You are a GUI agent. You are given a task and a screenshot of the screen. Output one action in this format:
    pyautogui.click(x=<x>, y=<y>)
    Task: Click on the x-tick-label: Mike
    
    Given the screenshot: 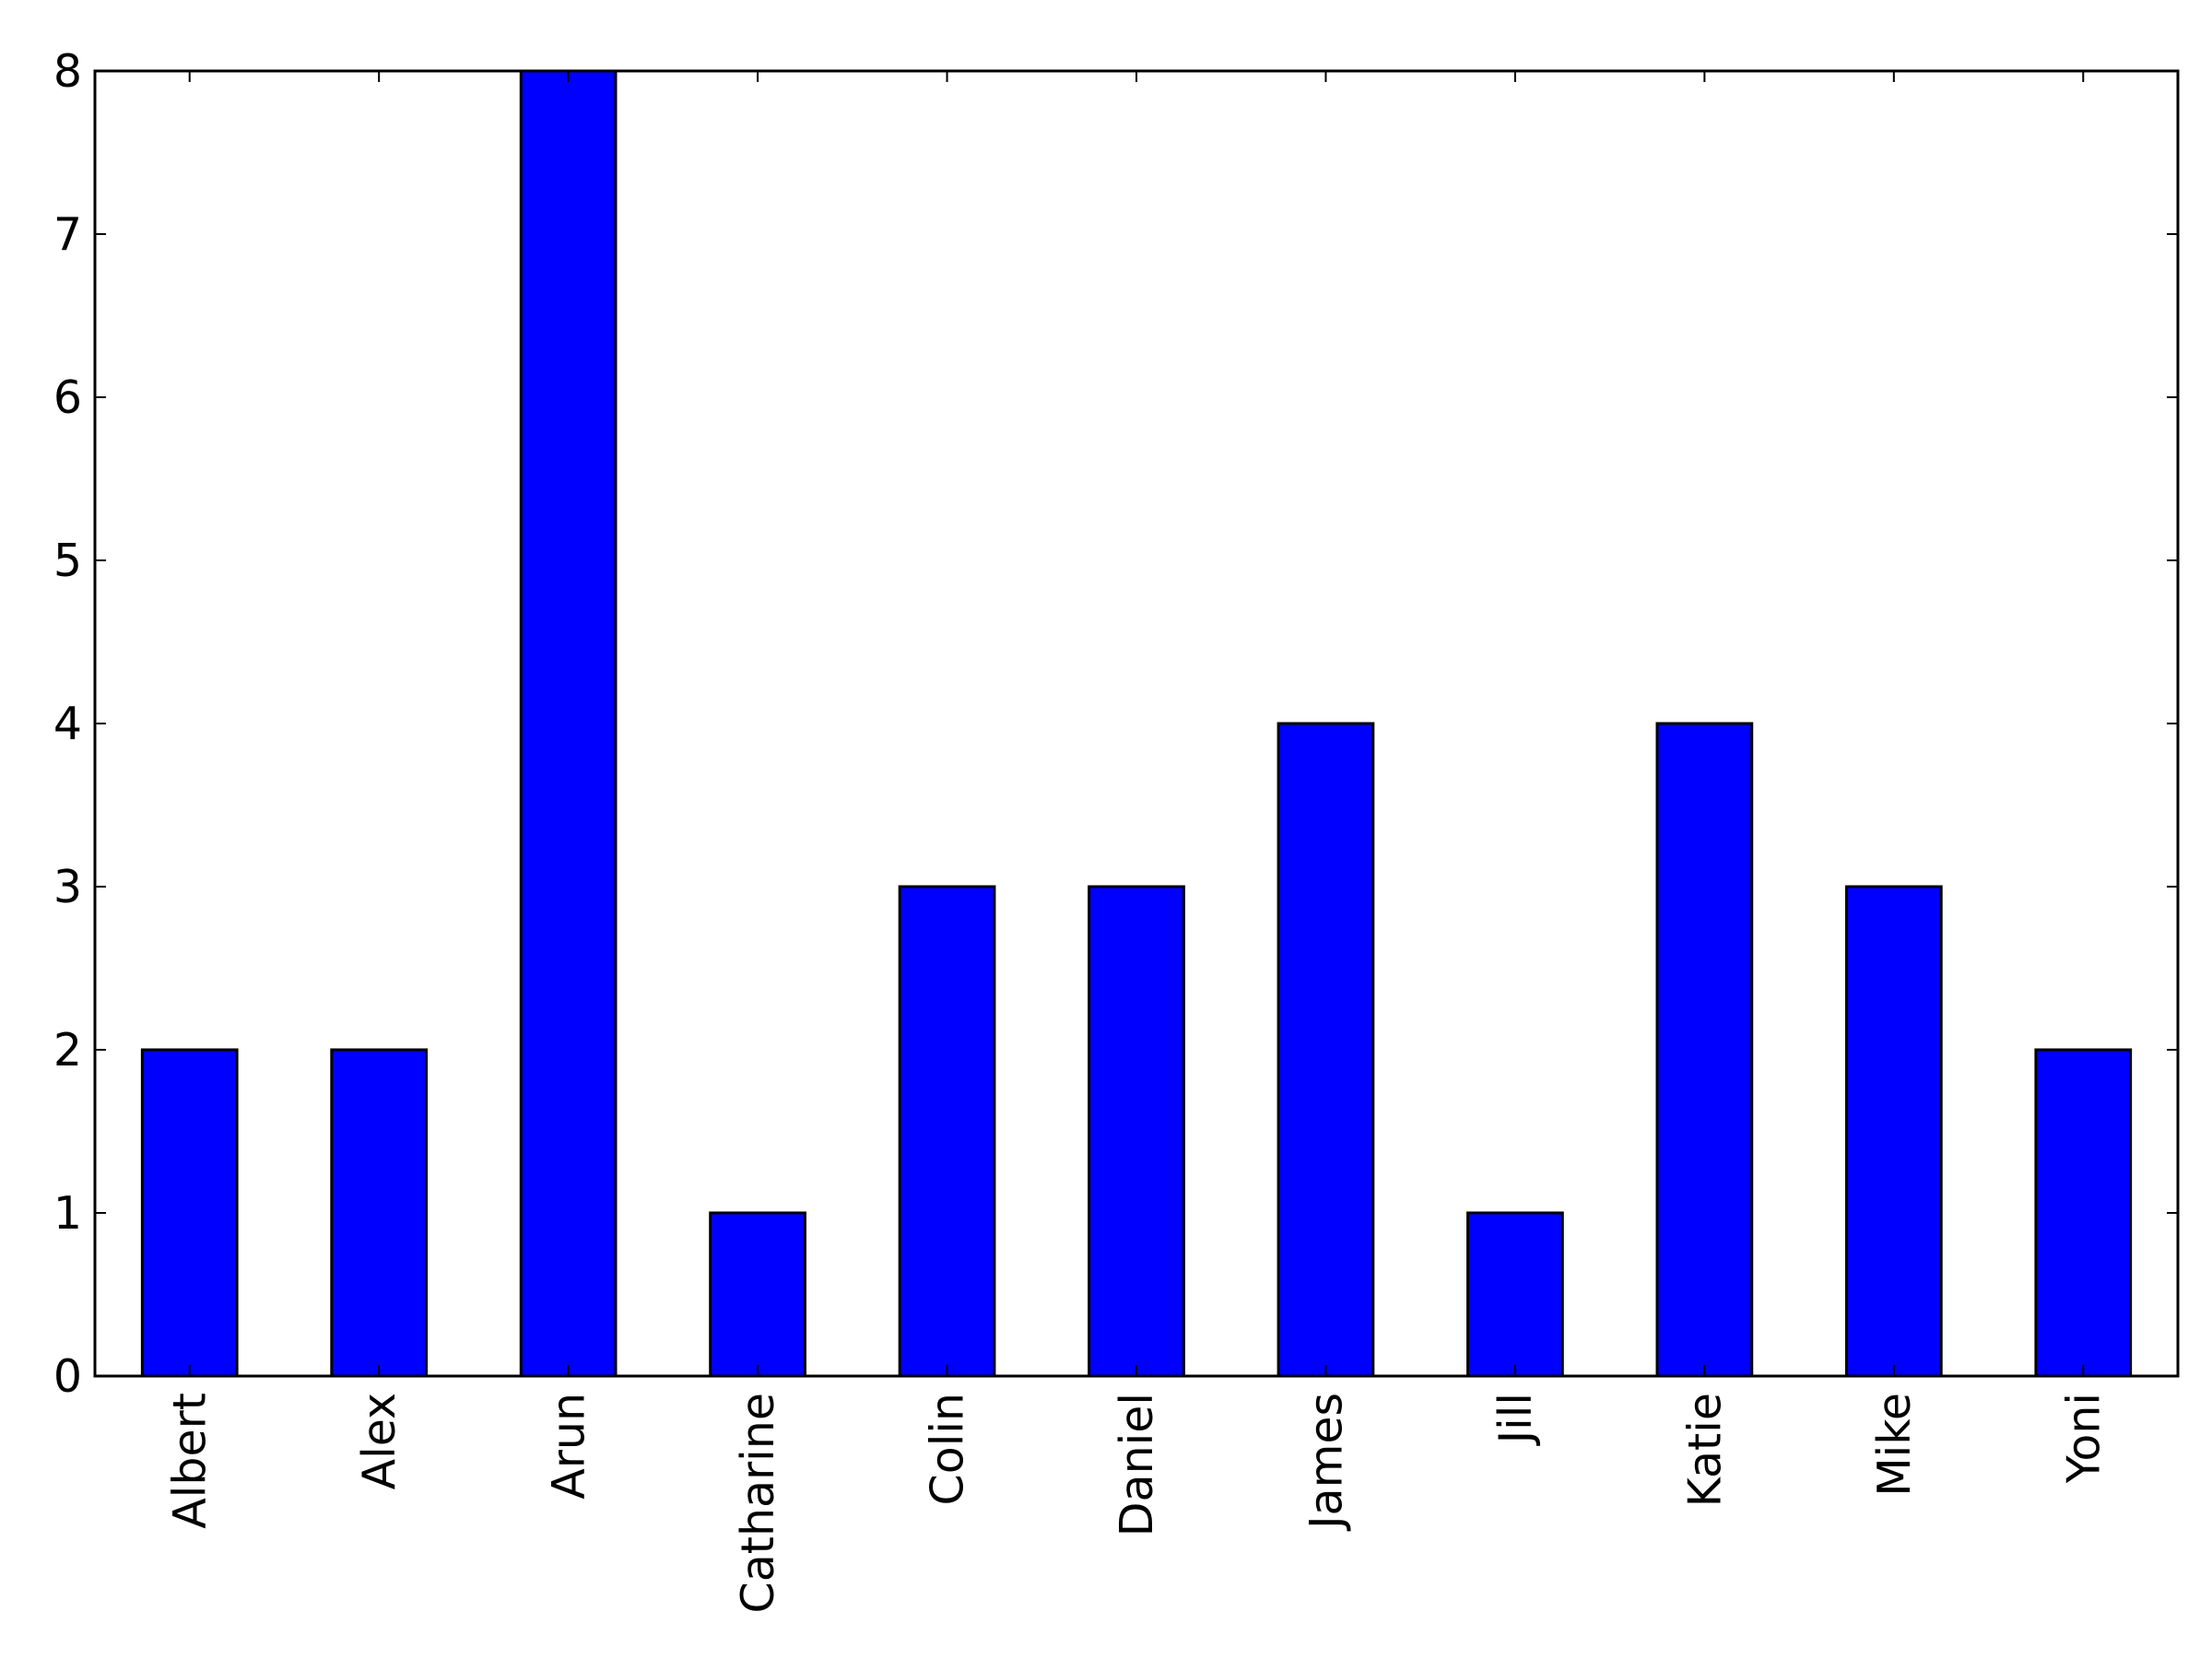 What is the action you would take?
    pyautogui.click(x=1894, y=1445)
    